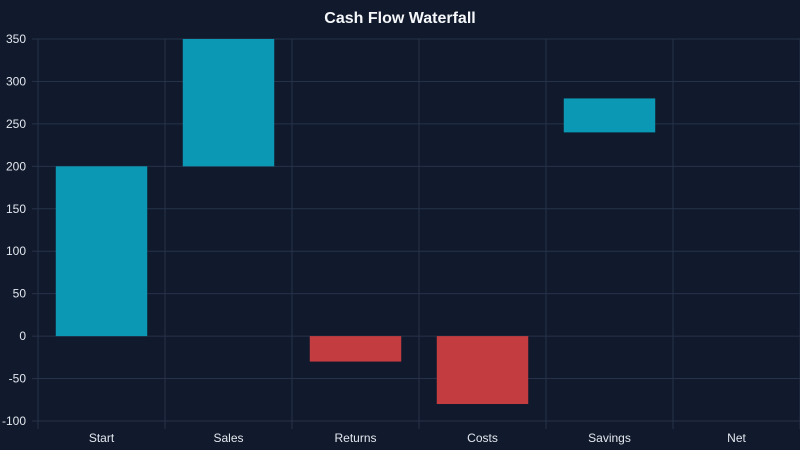 This screenshot has width=800, height=450. I want to click on bar-sales, so click(228, 103).